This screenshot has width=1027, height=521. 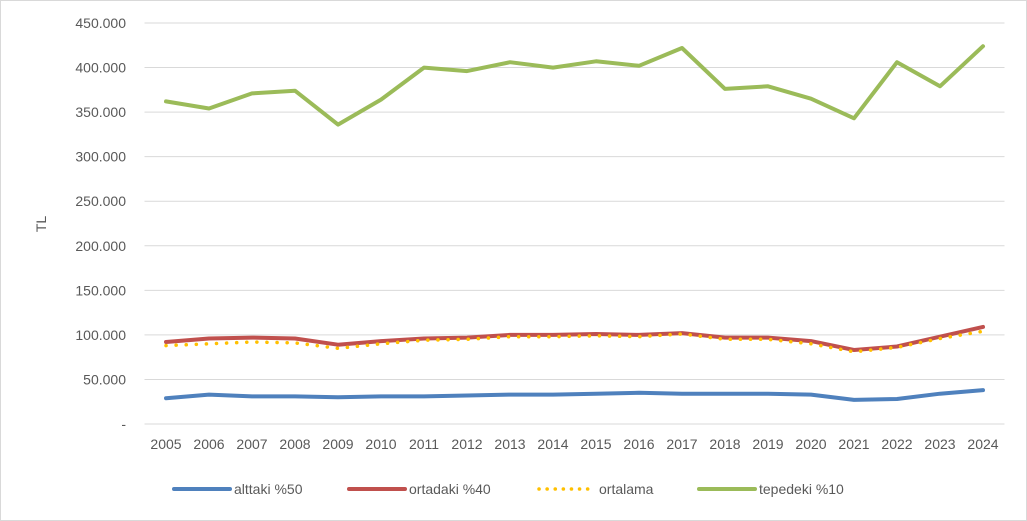 What do you see at coordinates (552, 444) in the screenshot?
I see `x-tick-label: 2014` at bounding box center [552, 444].